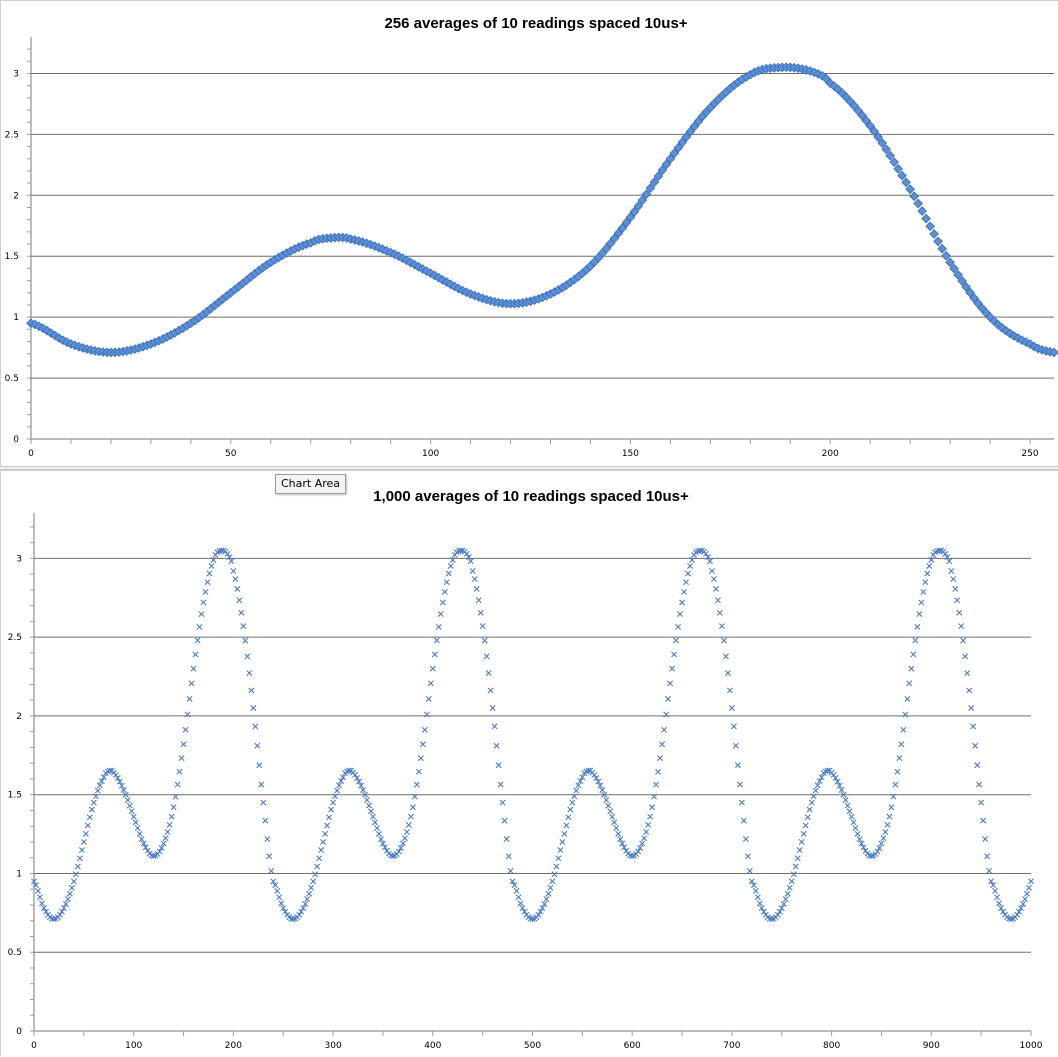 The height and width of the screenshot is (1057, 1058). I want to click on y-tick-label: 1, so click(19, 874).